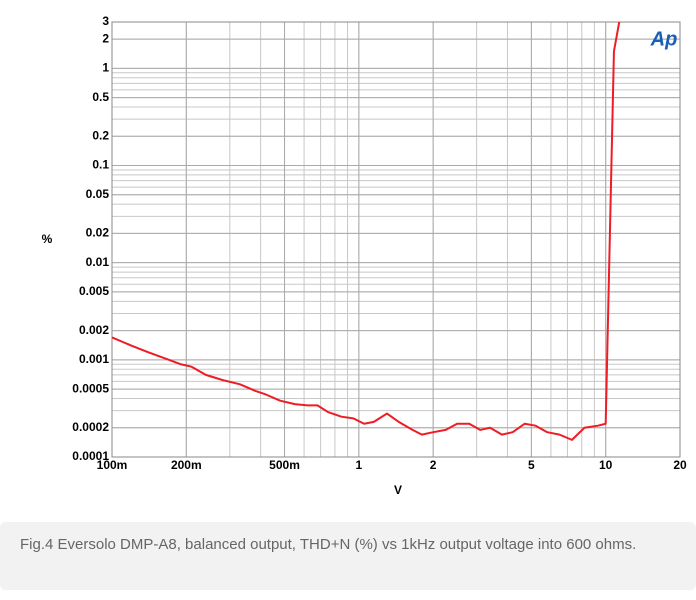 The width and height of the screenshot is (696, 600). Describe the element at coordinates (606, 465) in the screenshot. I see `x-tick-label: 10` at that location.